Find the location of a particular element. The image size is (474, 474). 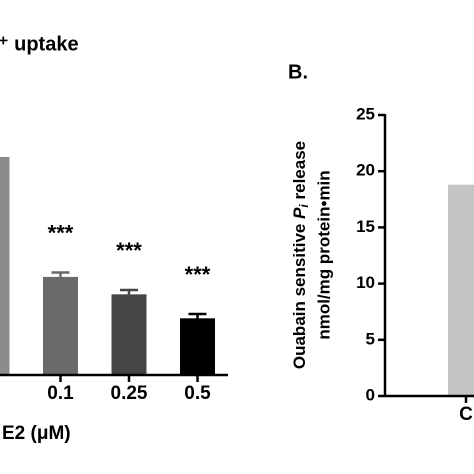

x-tick-label: 0.1 is located at coordinates (60, 393).